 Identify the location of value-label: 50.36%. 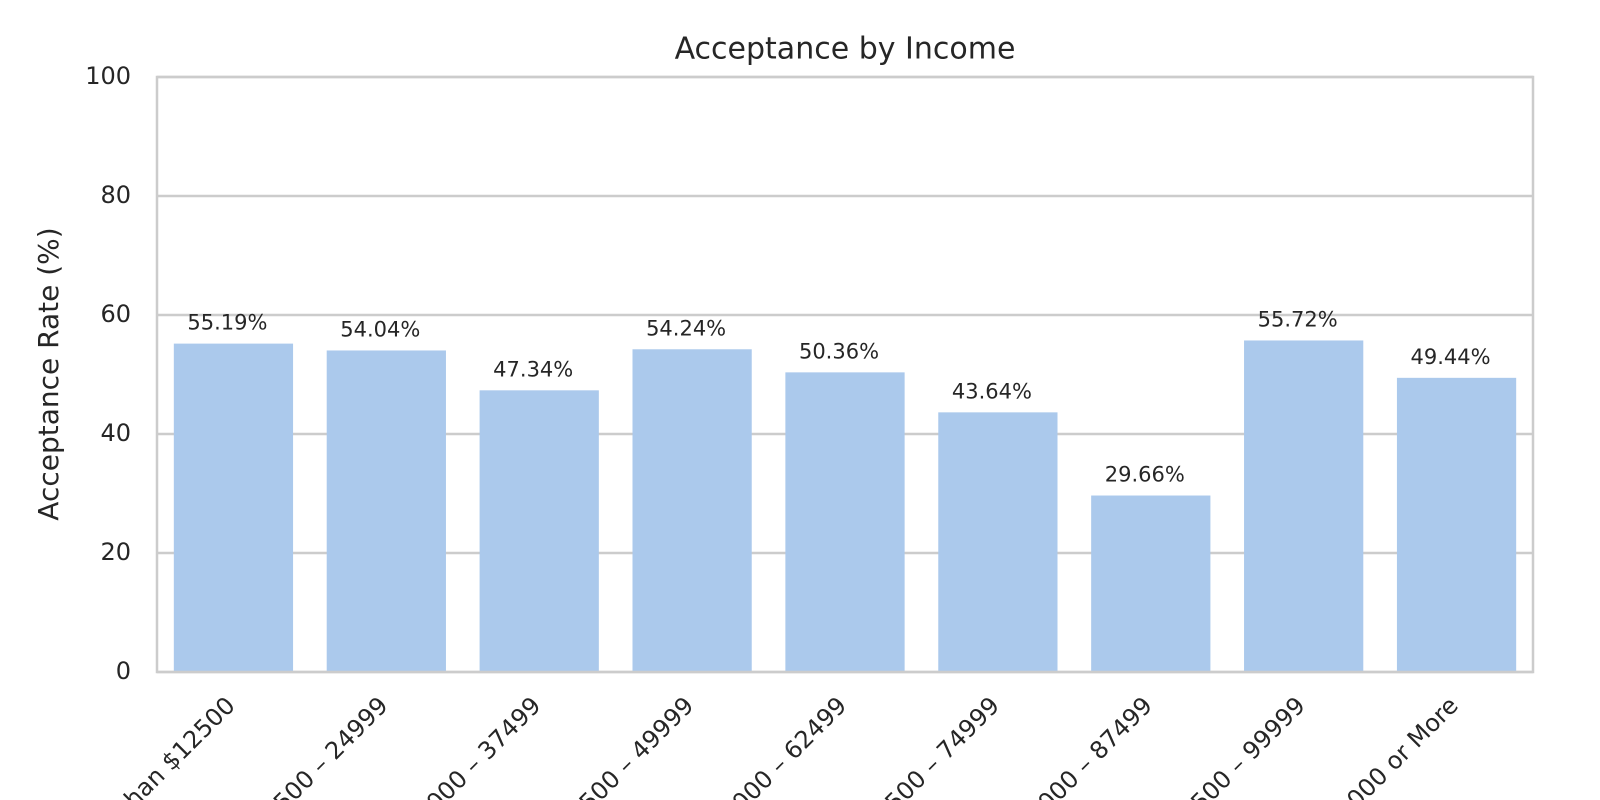
(839, 351).